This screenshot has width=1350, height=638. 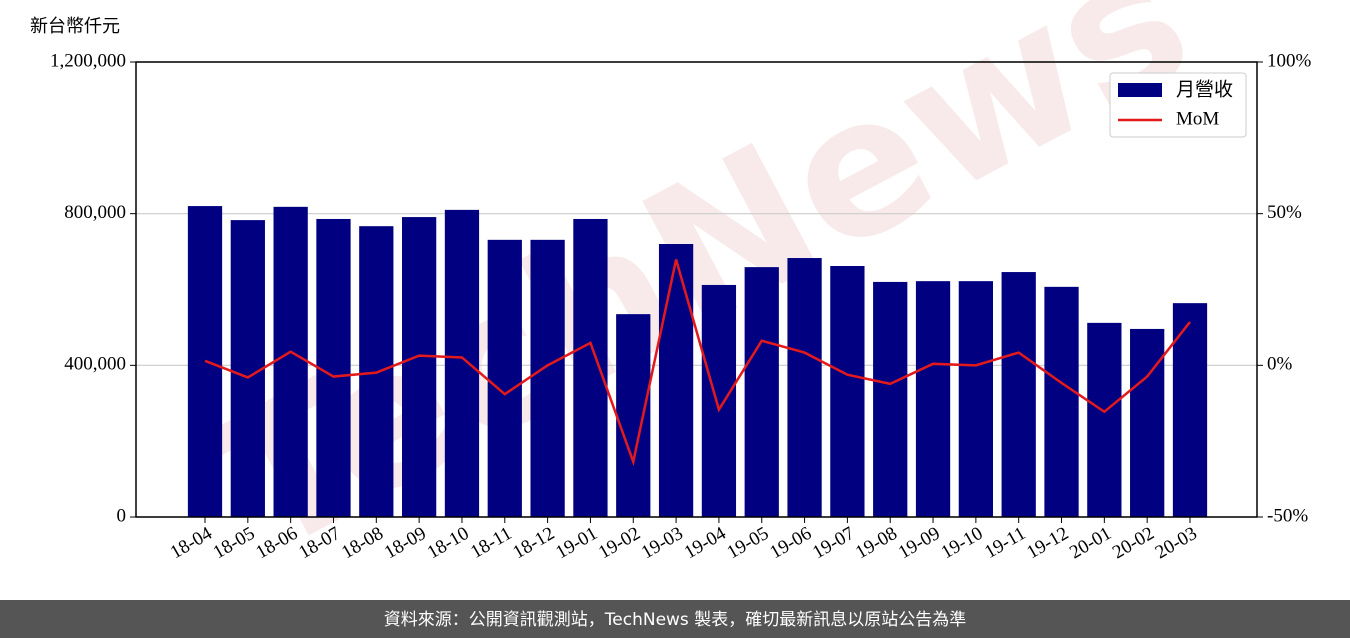 What do you see at coordinates (95, 212) in the screenshot?
I see `y-tick-label: 800,000` at bounding box center [95, 212].